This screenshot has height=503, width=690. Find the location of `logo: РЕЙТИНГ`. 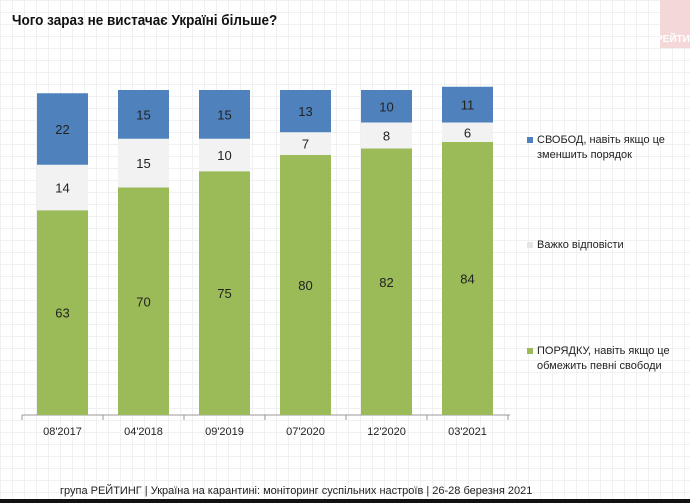

logo: РЕЙТИНГ is located at coordinates (675, 24).